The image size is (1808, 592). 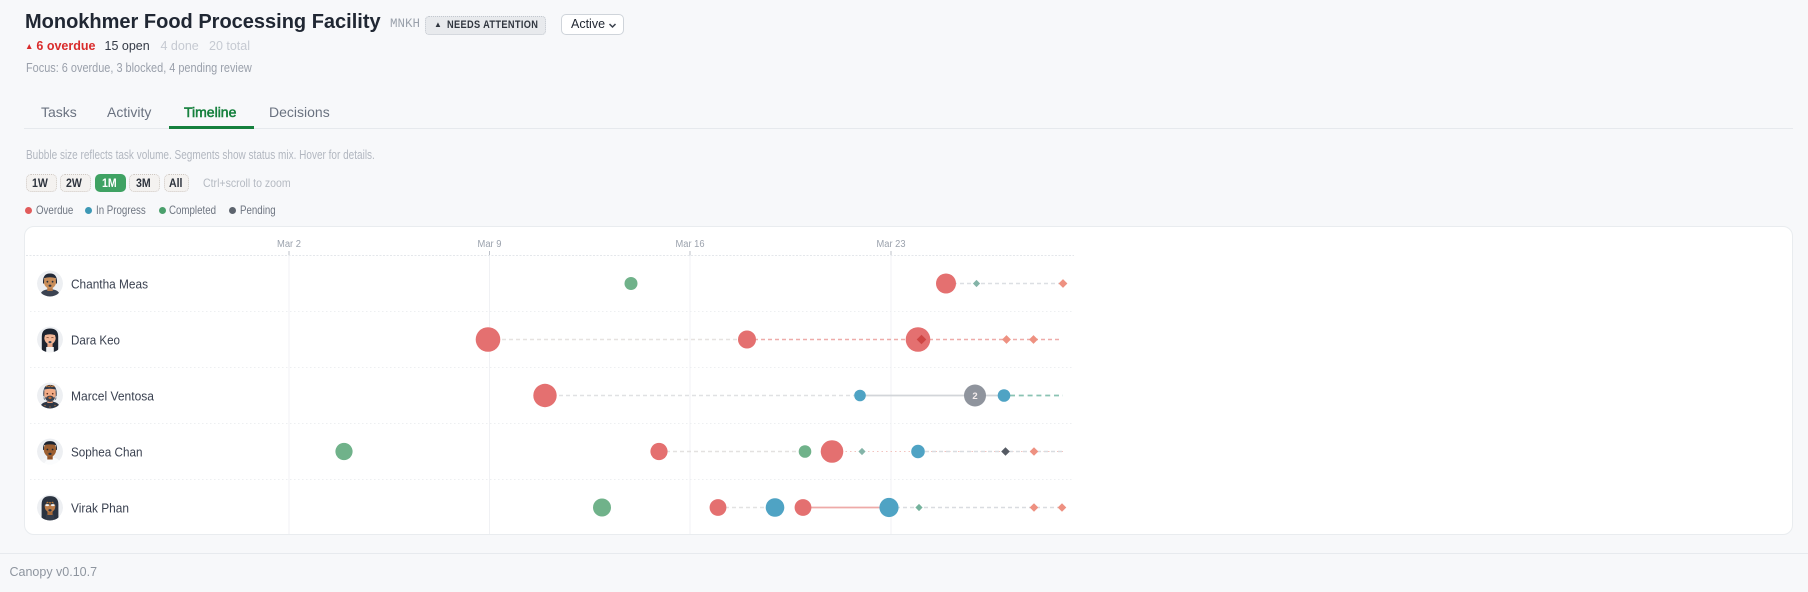 What do you see at coordinates (109, 283) in the screenshot?
I see `svg-text: Chantha Meas` at bounding box center [109, 283].